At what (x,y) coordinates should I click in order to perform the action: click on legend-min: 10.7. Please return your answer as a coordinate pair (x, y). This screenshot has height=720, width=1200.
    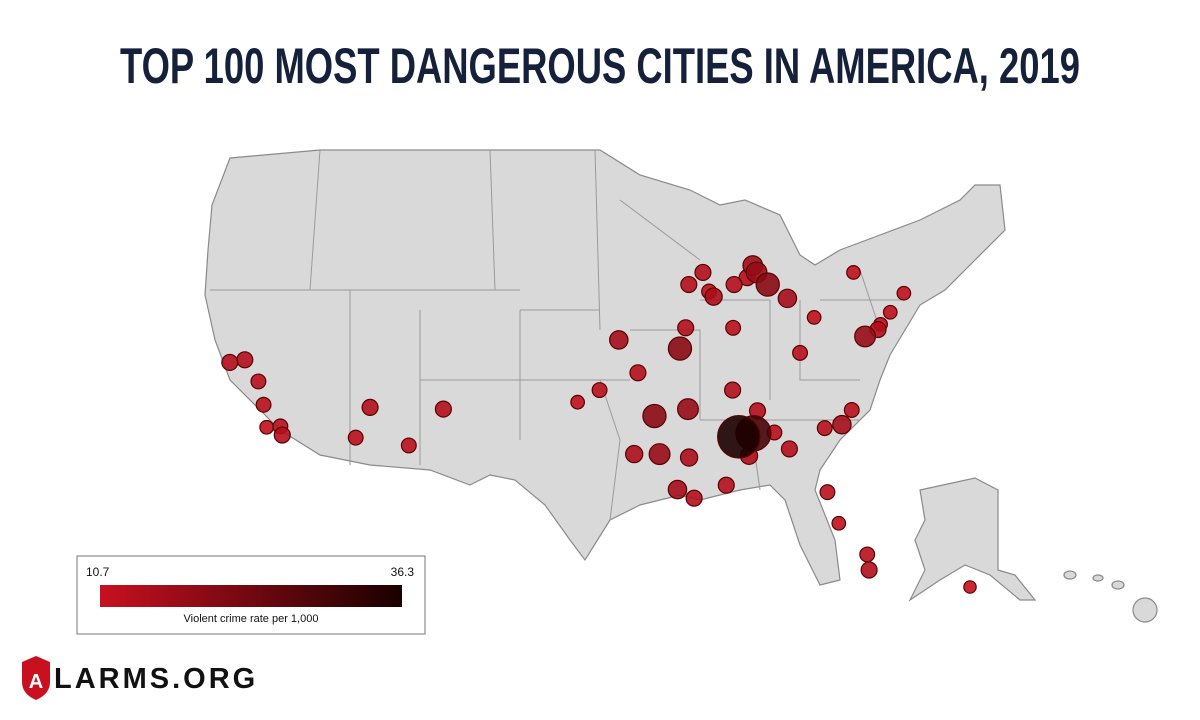
    Looking at the image, I should click on (98, 572).